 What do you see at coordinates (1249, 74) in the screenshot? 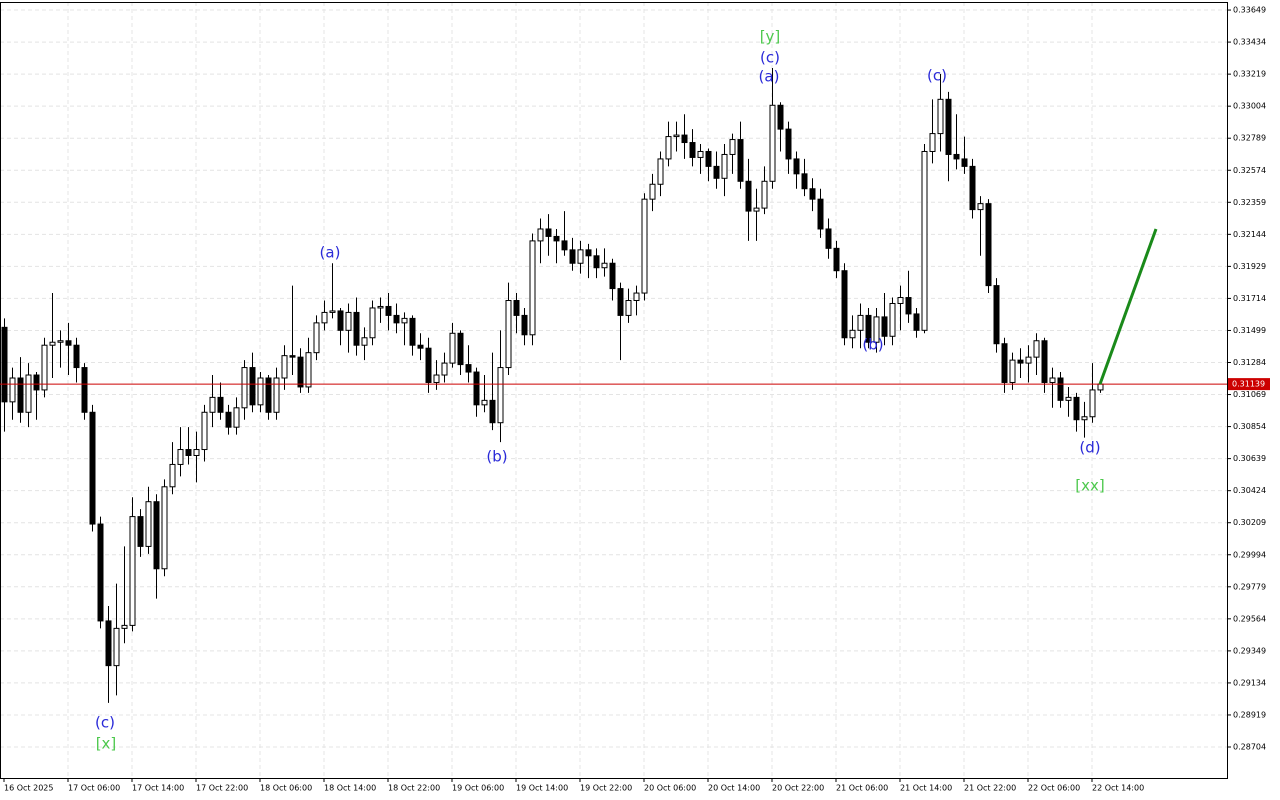
I see `y-tick-label: 0.33219` at bounding box center [1249, 74].